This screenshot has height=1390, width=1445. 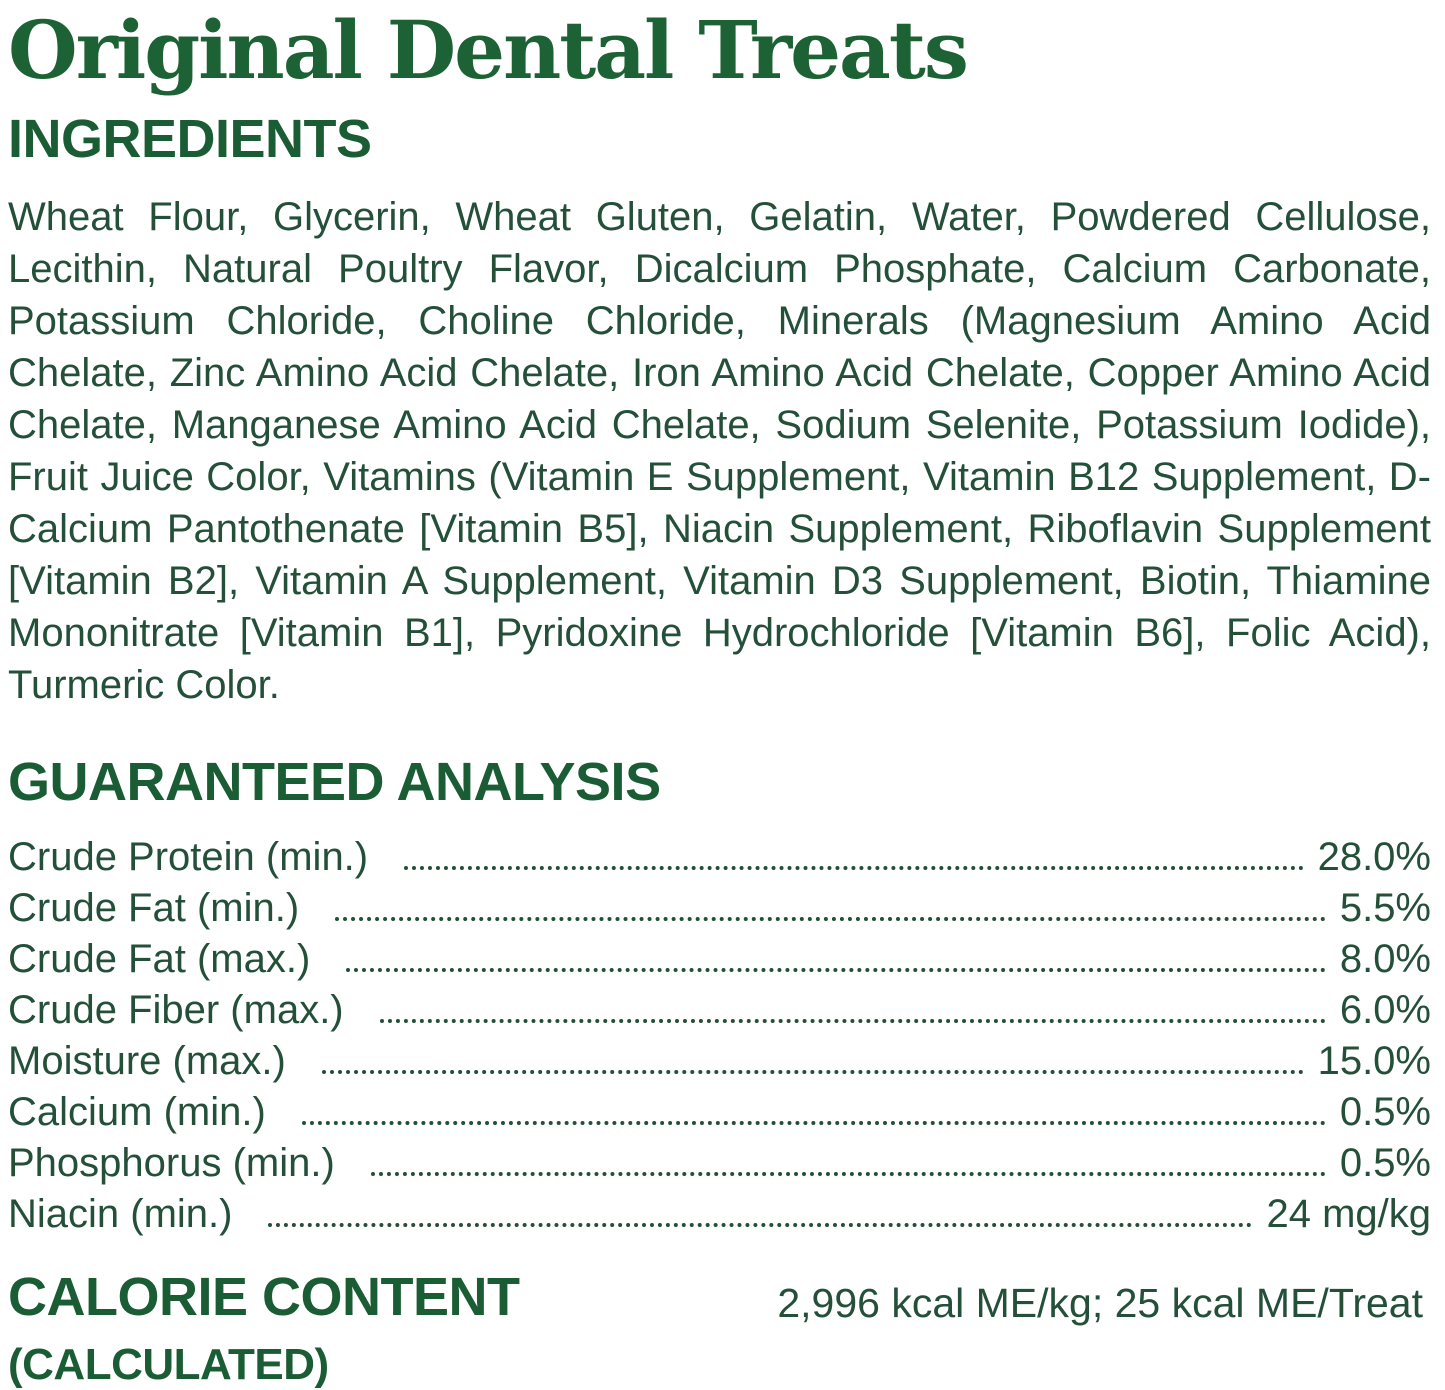 I want to click on calorie-content-heading: CALORIE CONTENT, so click(x=264, y=1297).